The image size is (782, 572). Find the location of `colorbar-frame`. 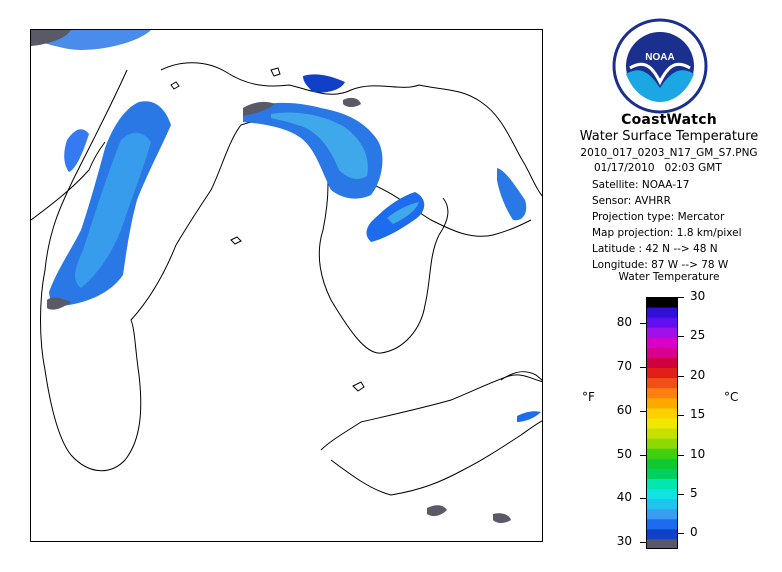

colorbar-frame is located at coordinates (662, 423).